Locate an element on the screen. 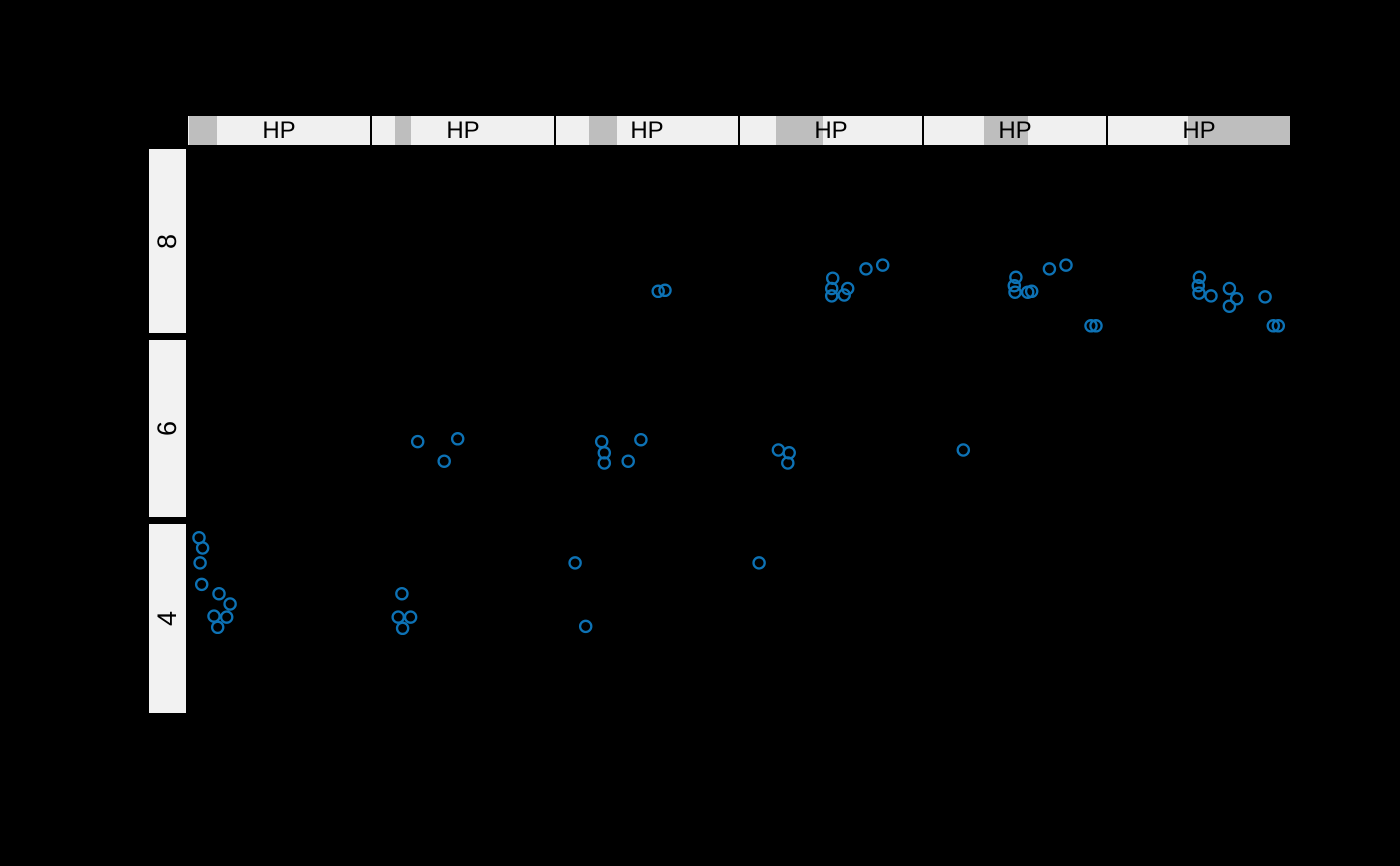 This screenshot has height=866, width=1400. y-axis-box: 6 is located at coordinates (167, 428).